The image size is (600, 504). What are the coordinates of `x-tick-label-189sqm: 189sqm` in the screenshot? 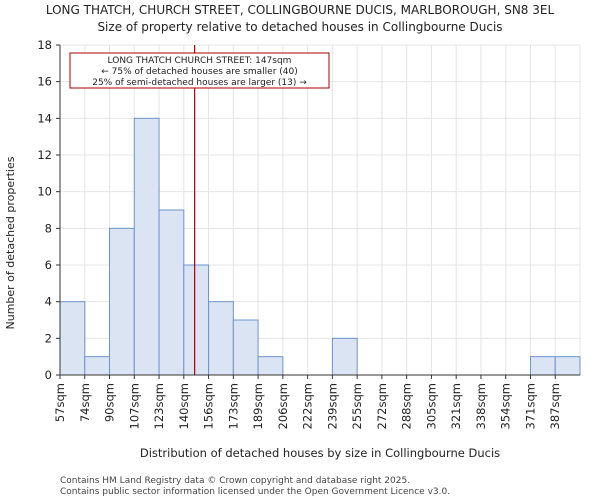 It's located at (258, 406).